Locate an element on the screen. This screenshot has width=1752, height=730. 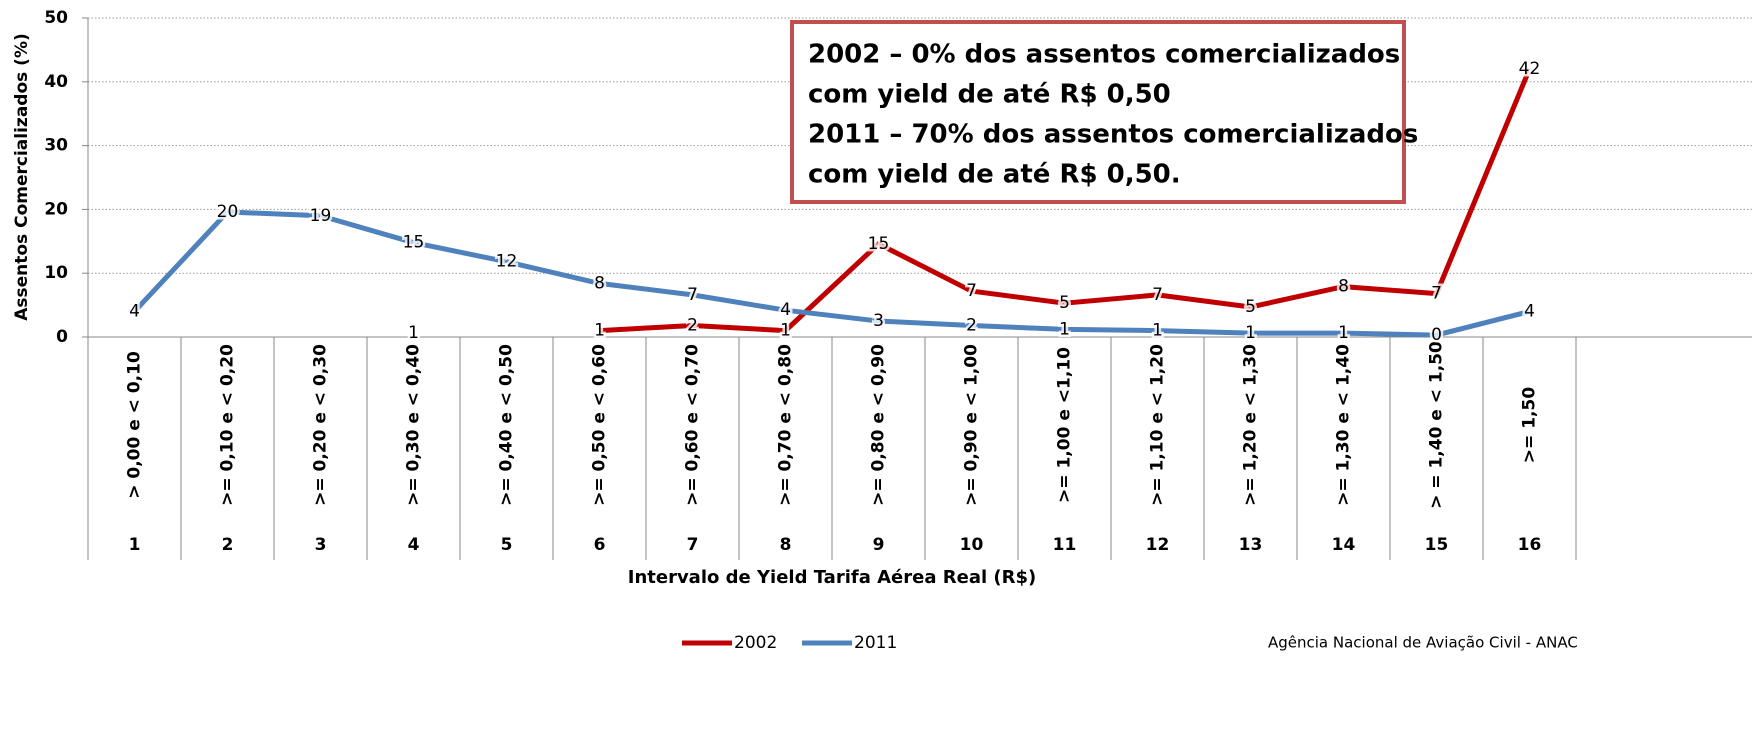
x-tick-label: > 0,00 e < 0,10 is located at coordinates (135, 425).